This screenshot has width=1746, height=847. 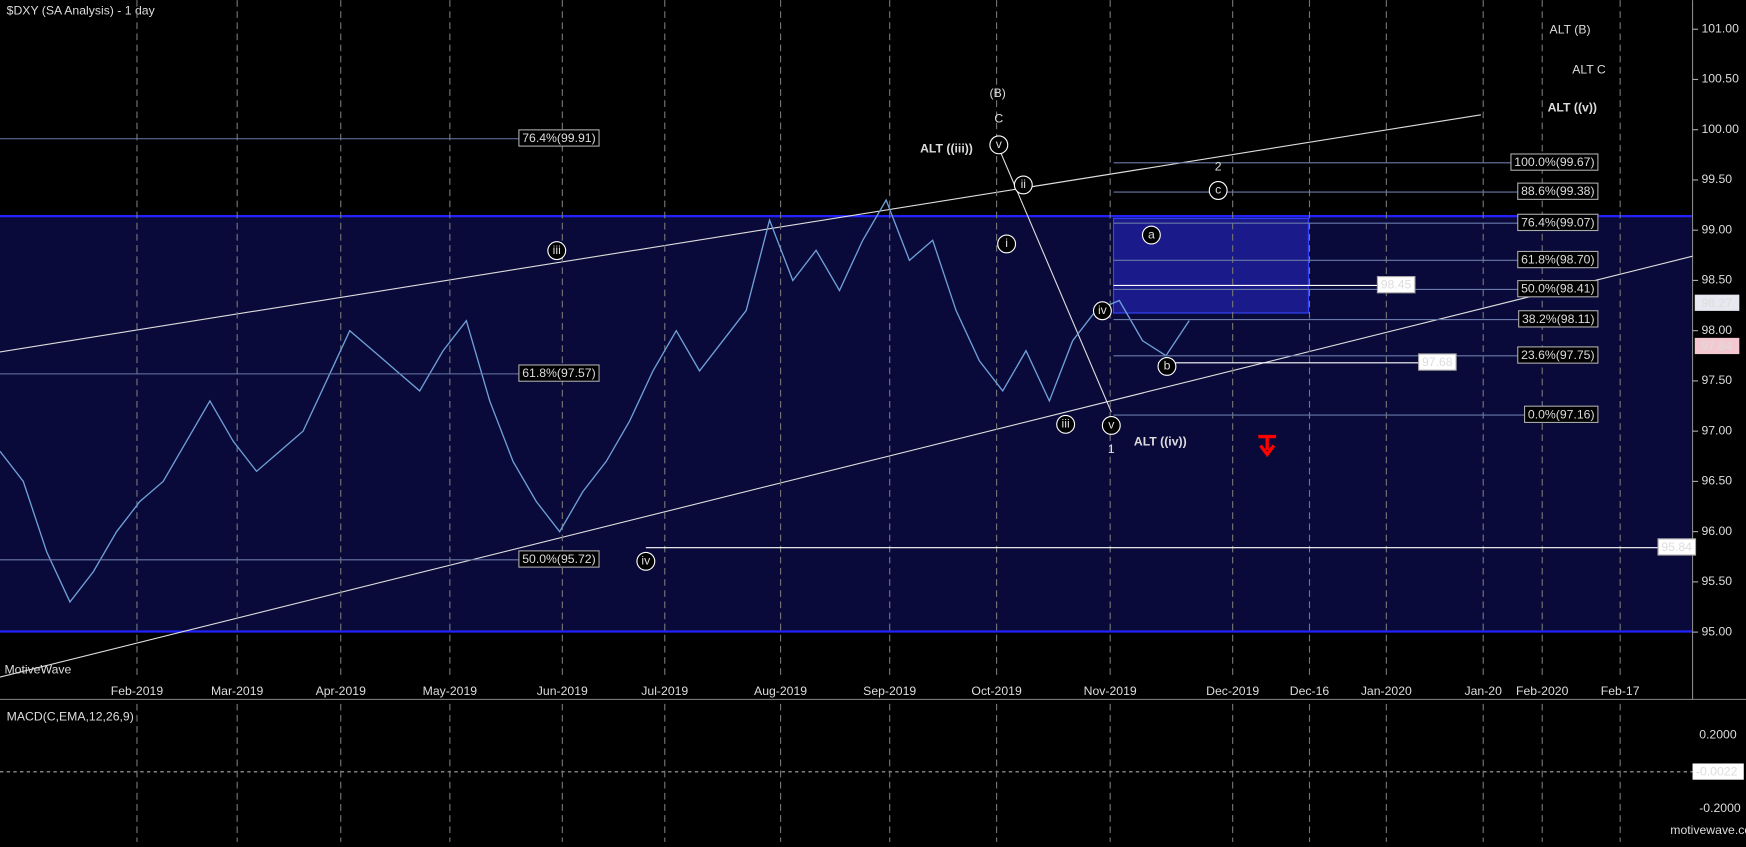 I want to click on macd-title: MACD(C,EMA,12,26,9), so click(x=70, y=716).